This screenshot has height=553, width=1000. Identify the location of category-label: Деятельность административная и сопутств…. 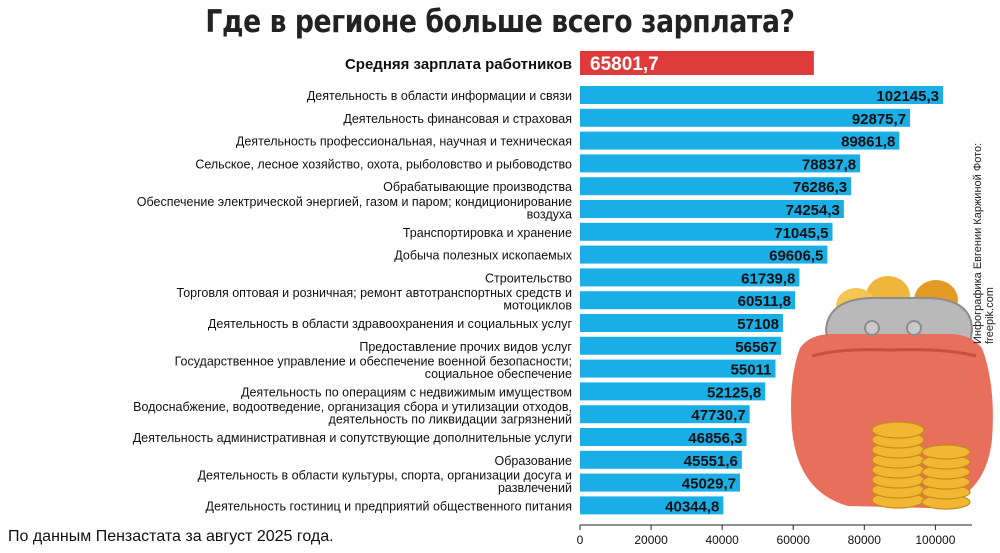
(352, 438).